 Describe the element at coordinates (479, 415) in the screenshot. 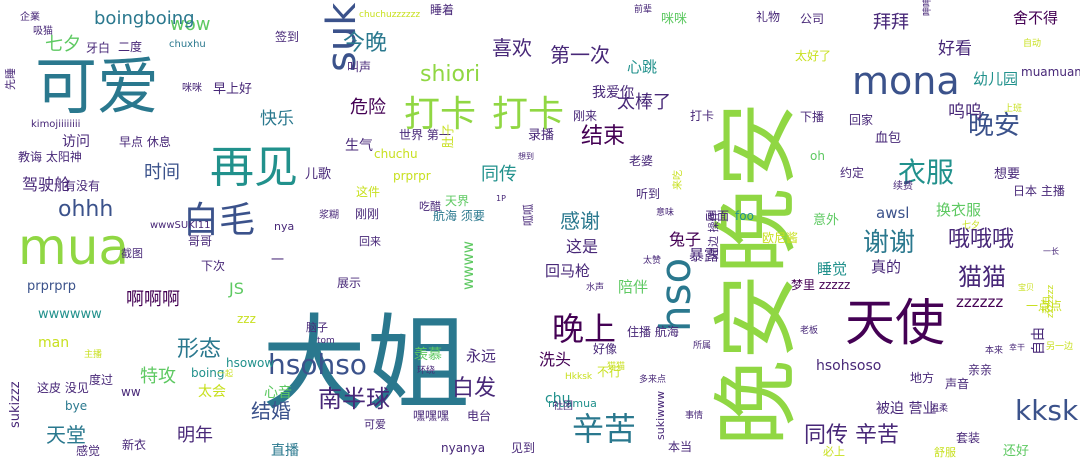

I see `cloud-word: 电台` at that location.